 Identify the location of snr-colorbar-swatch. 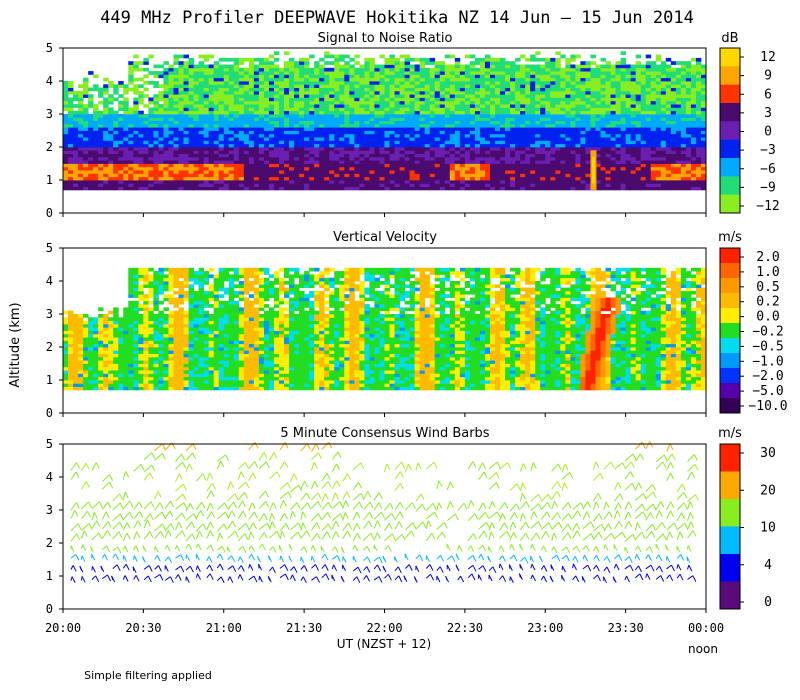
(730, 75).